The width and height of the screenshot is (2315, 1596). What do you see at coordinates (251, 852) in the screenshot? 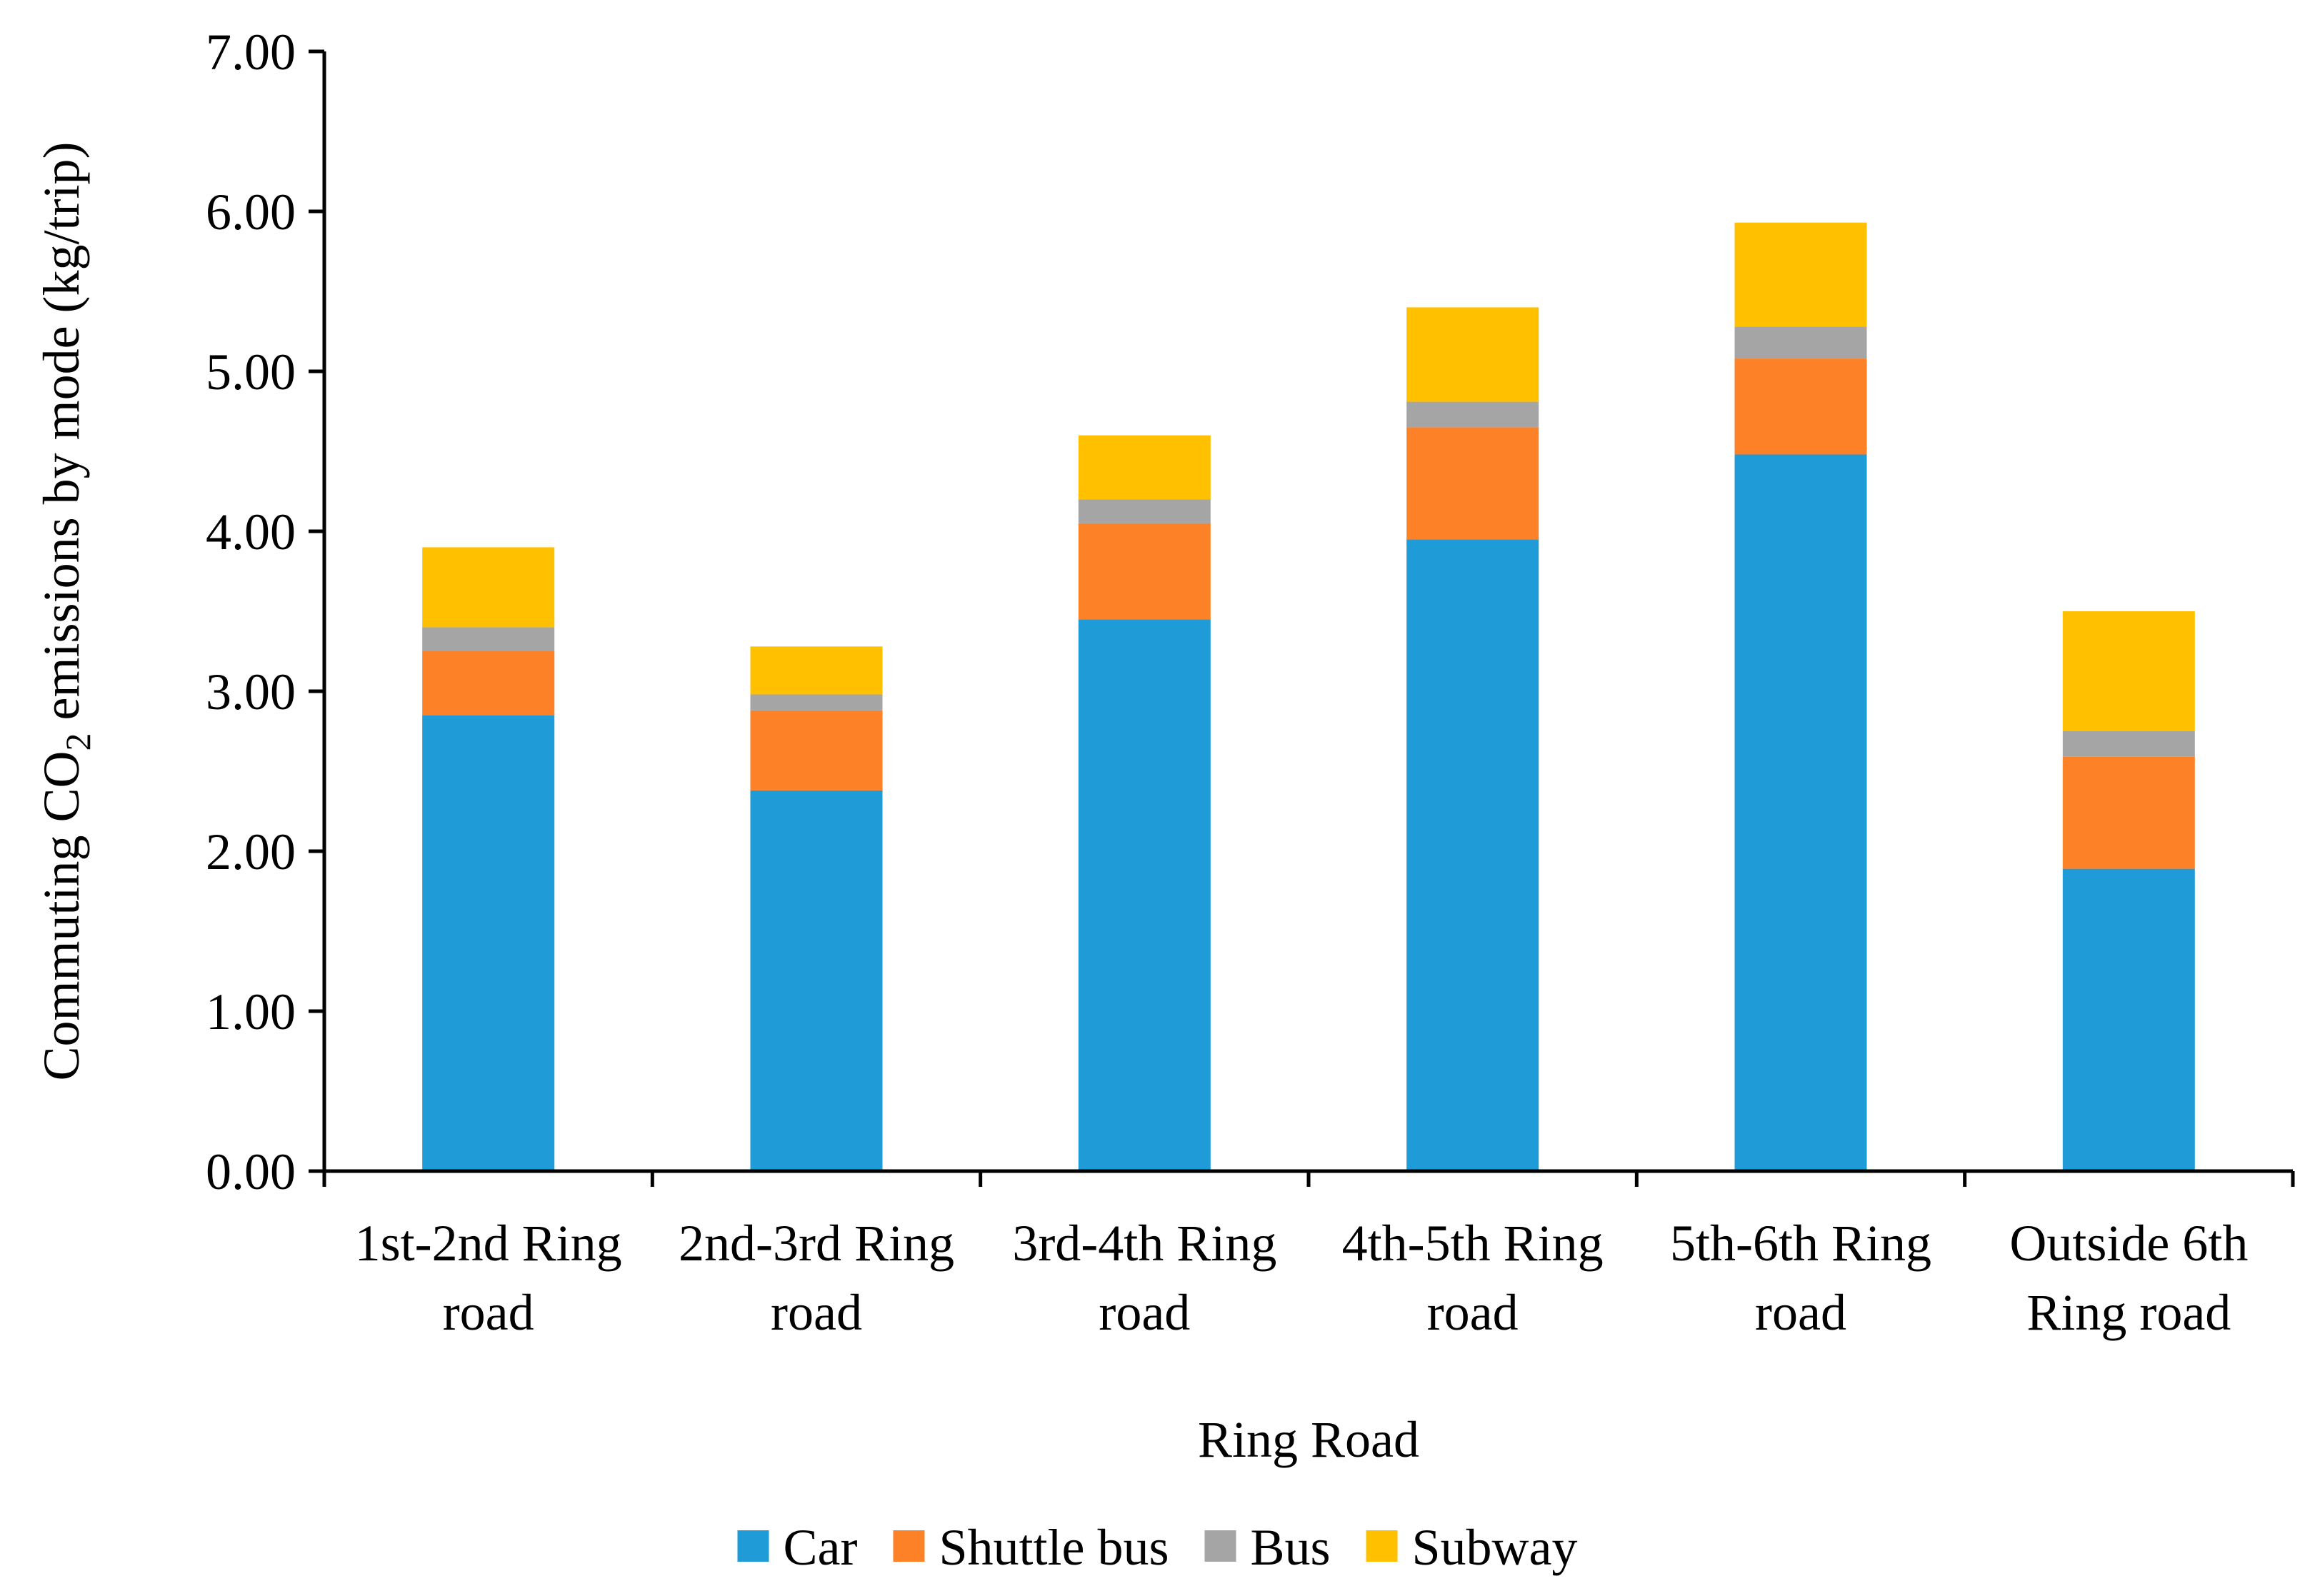
I see `y-tick-label: 2.00` at bounding box center [251, 852].